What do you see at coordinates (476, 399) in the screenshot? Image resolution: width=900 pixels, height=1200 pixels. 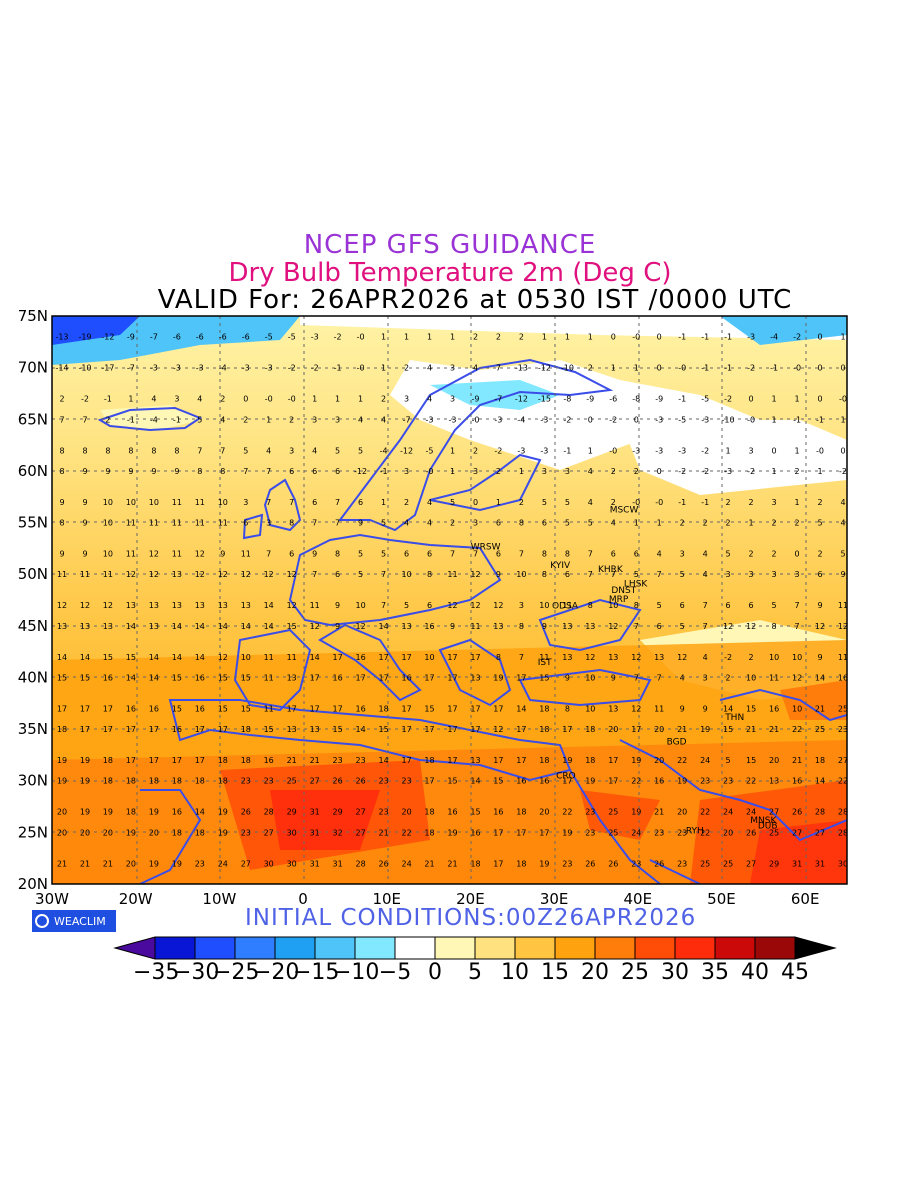 I see `grid-value: -9` at bounding box center [476, 399].